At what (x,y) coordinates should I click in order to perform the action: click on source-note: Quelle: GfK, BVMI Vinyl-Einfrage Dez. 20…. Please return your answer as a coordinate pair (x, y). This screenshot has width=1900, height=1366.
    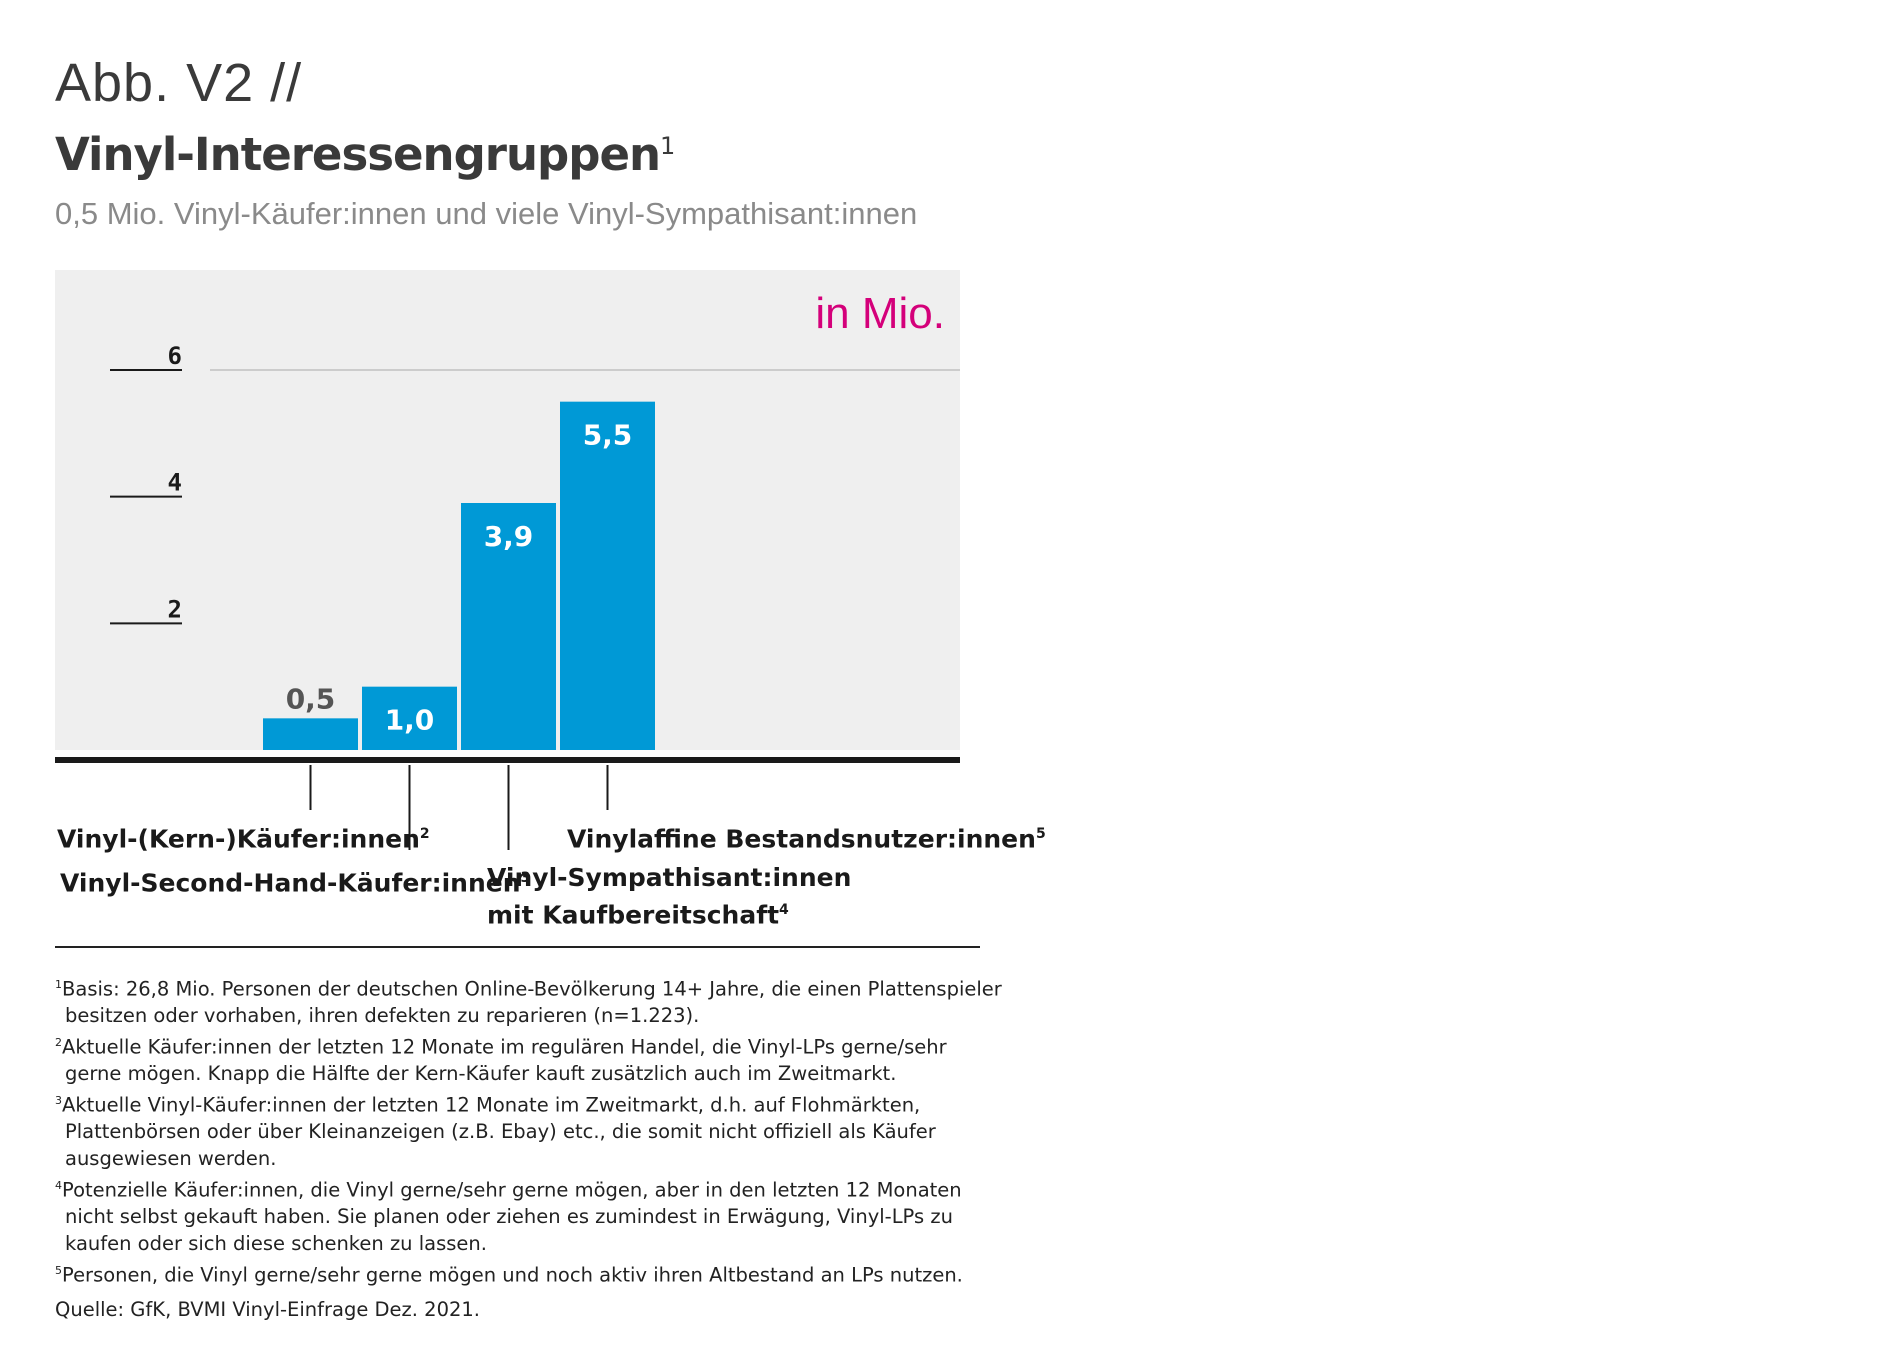
    Looking at the image, I should click on (268, 1309).